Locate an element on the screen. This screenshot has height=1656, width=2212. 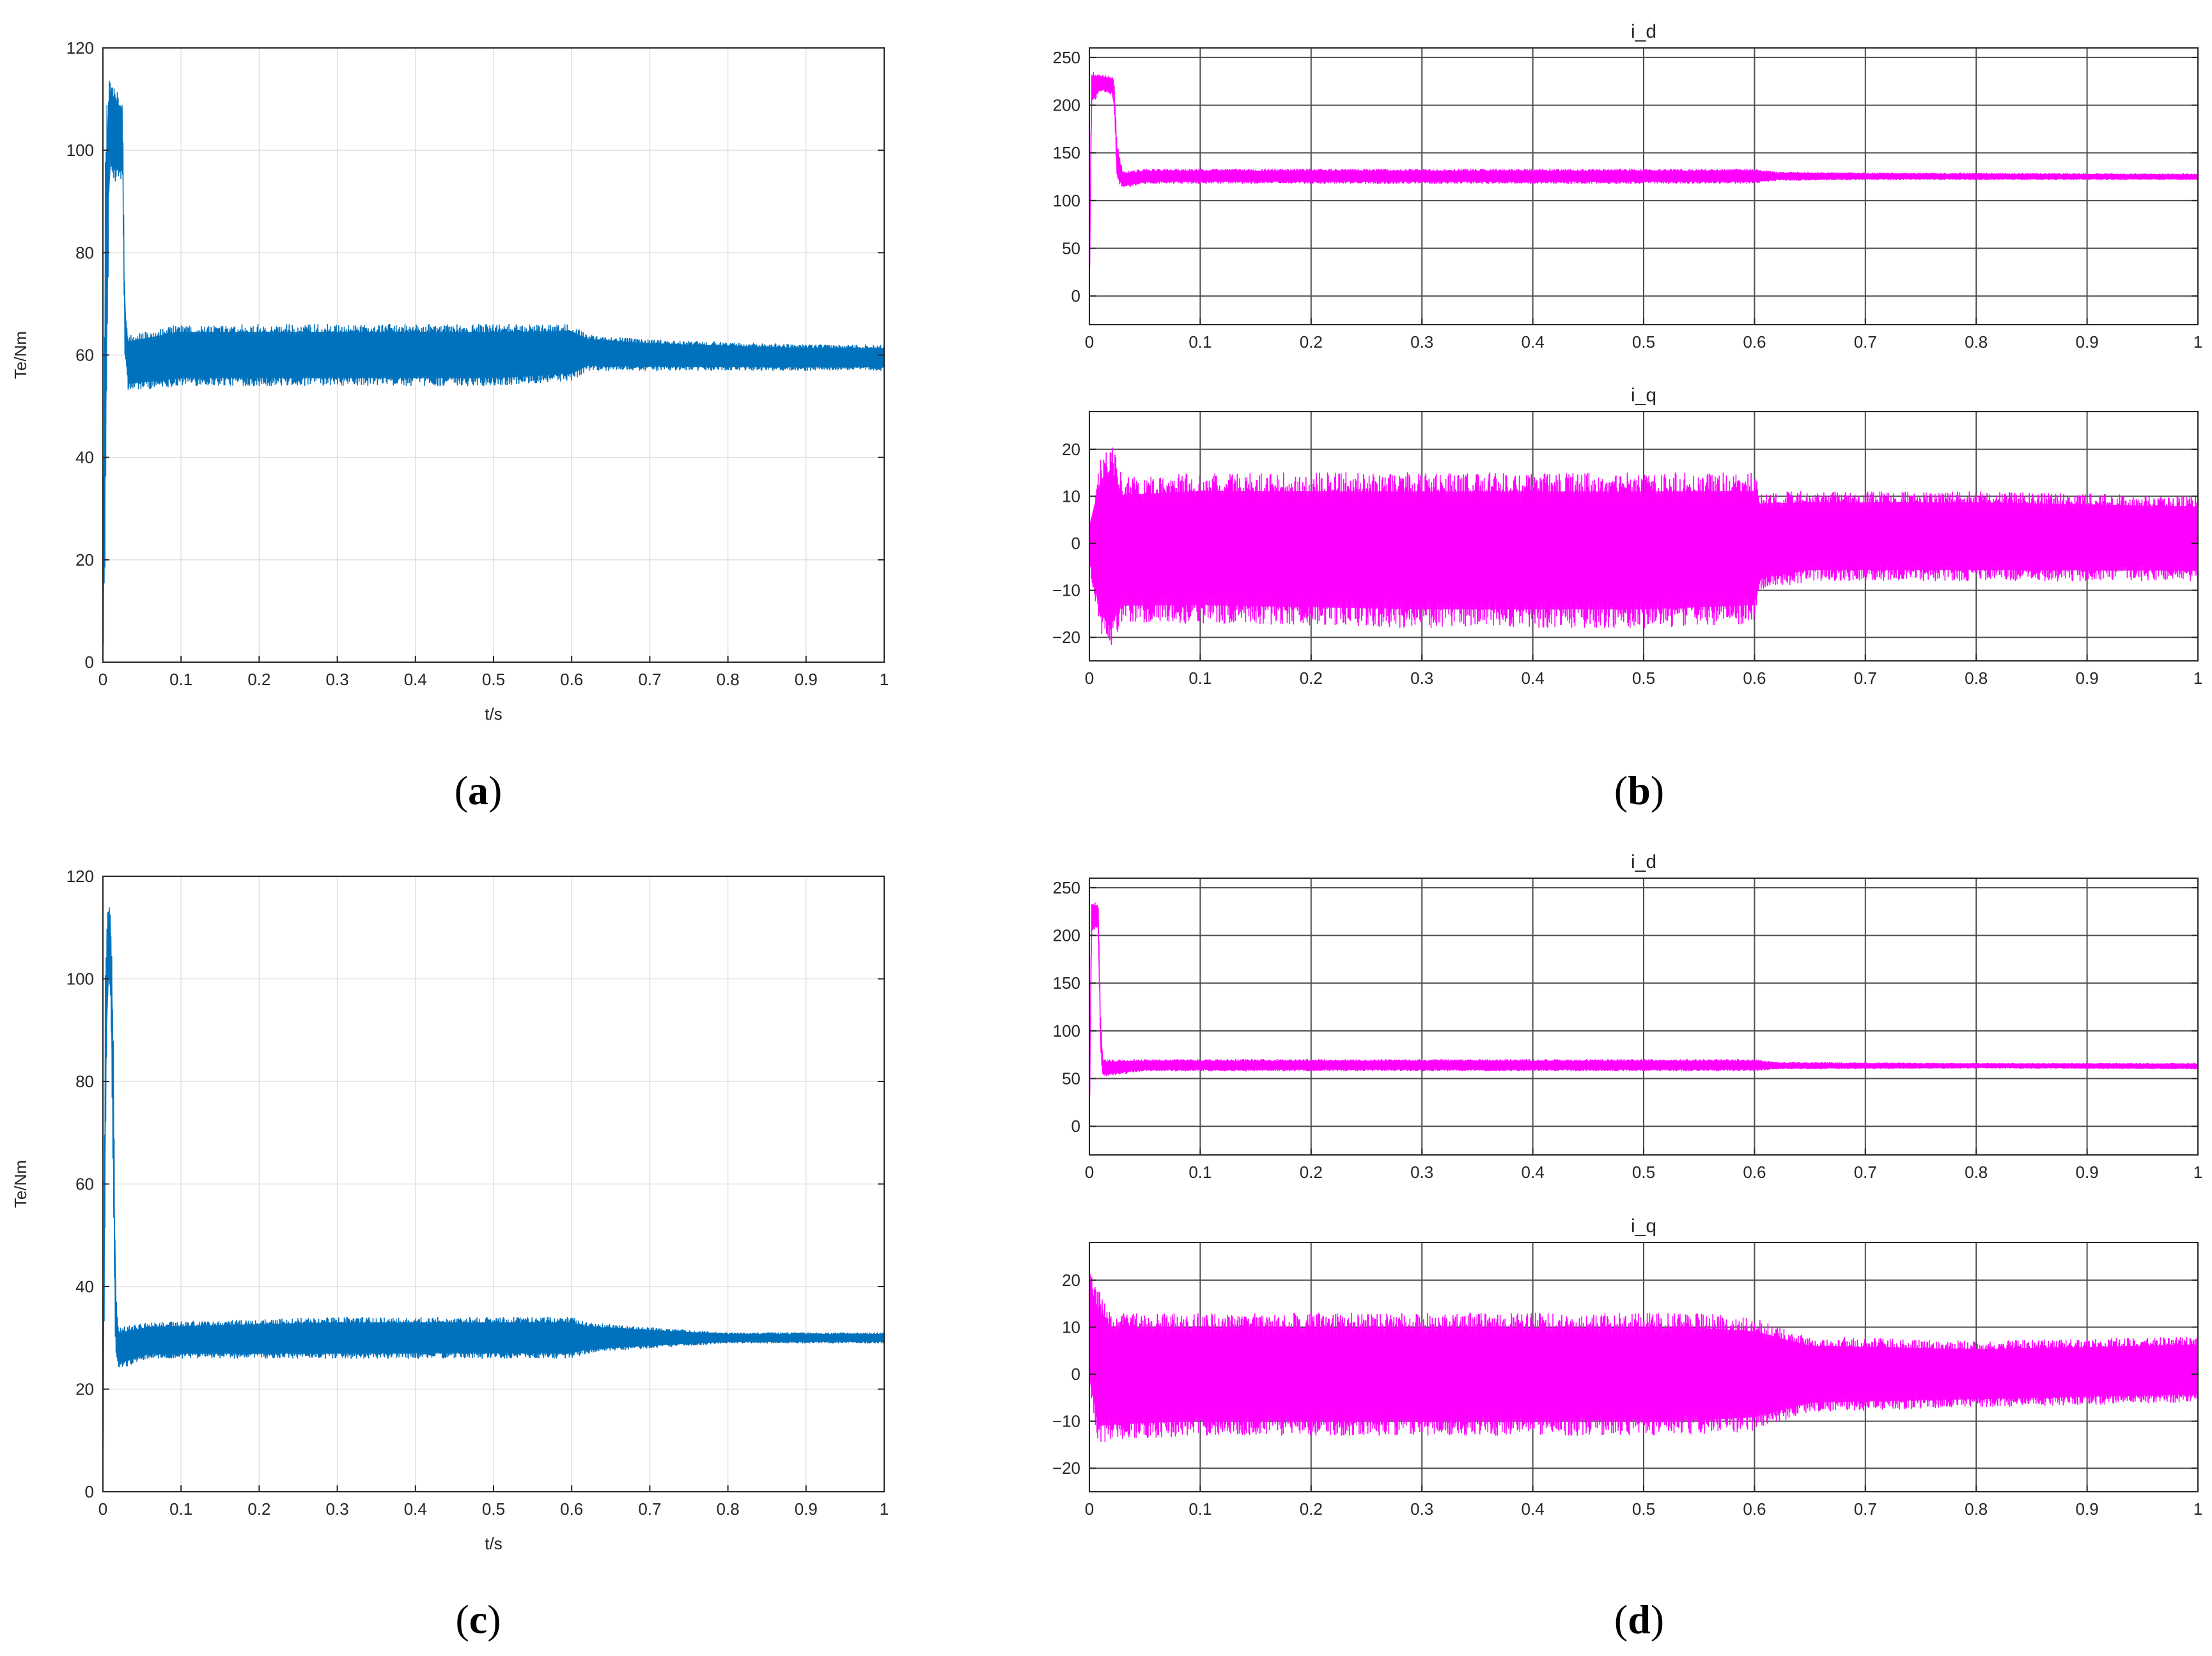
y-tick-label: 150 is located at coordinates (1066, 983).